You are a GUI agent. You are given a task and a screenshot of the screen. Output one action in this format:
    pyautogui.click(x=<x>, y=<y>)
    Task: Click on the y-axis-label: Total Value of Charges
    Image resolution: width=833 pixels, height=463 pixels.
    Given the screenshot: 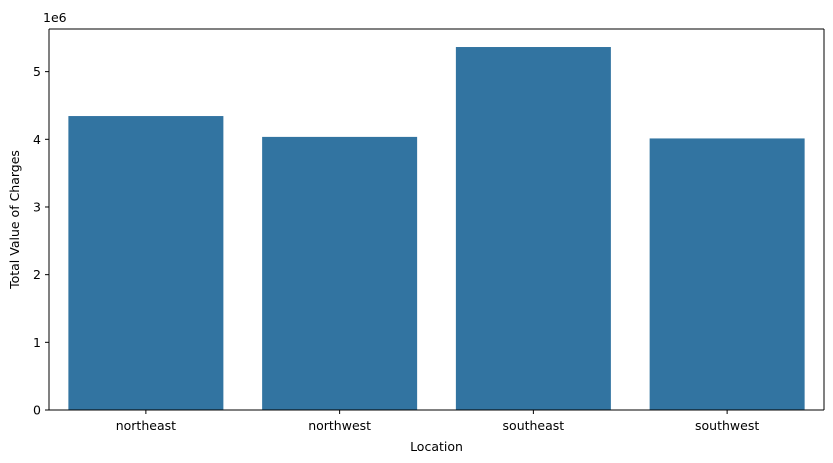 What is the action you would take?
    pyautogui.click(x=14, y=220)
    